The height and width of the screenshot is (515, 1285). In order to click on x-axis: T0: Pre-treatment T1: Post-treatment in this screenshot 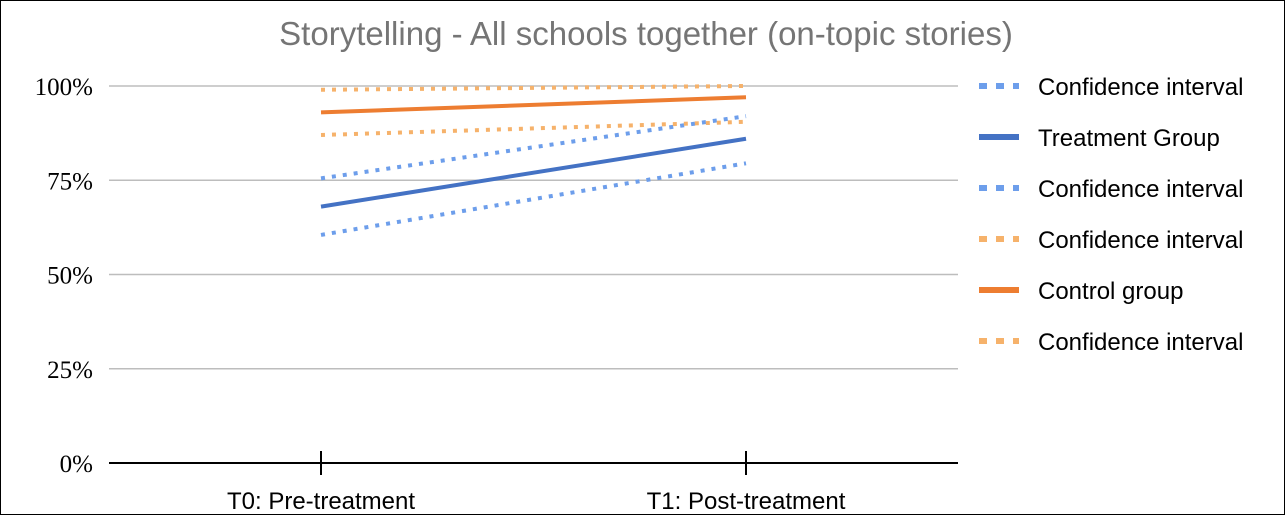, I will do `click(533, 482)`.